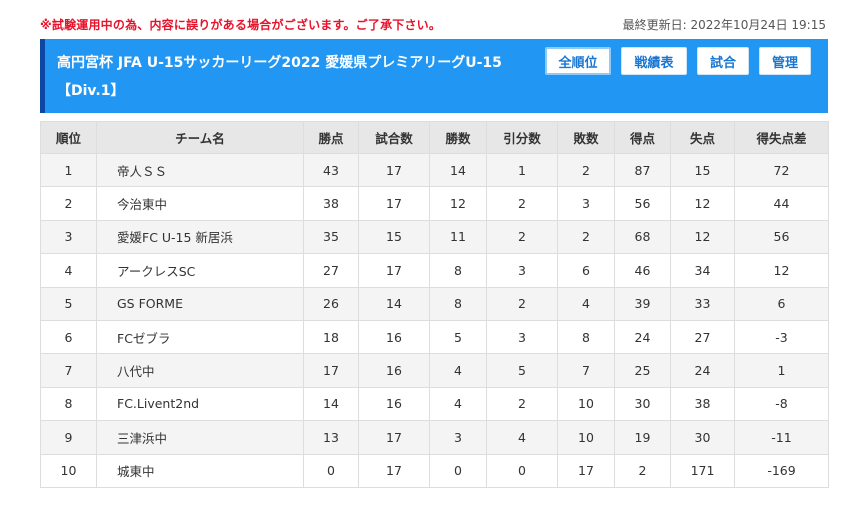 Image resolution: width=853 pixels, height=507 pixels. I want to click on cell-goals-for: 56, so click(642, 203).